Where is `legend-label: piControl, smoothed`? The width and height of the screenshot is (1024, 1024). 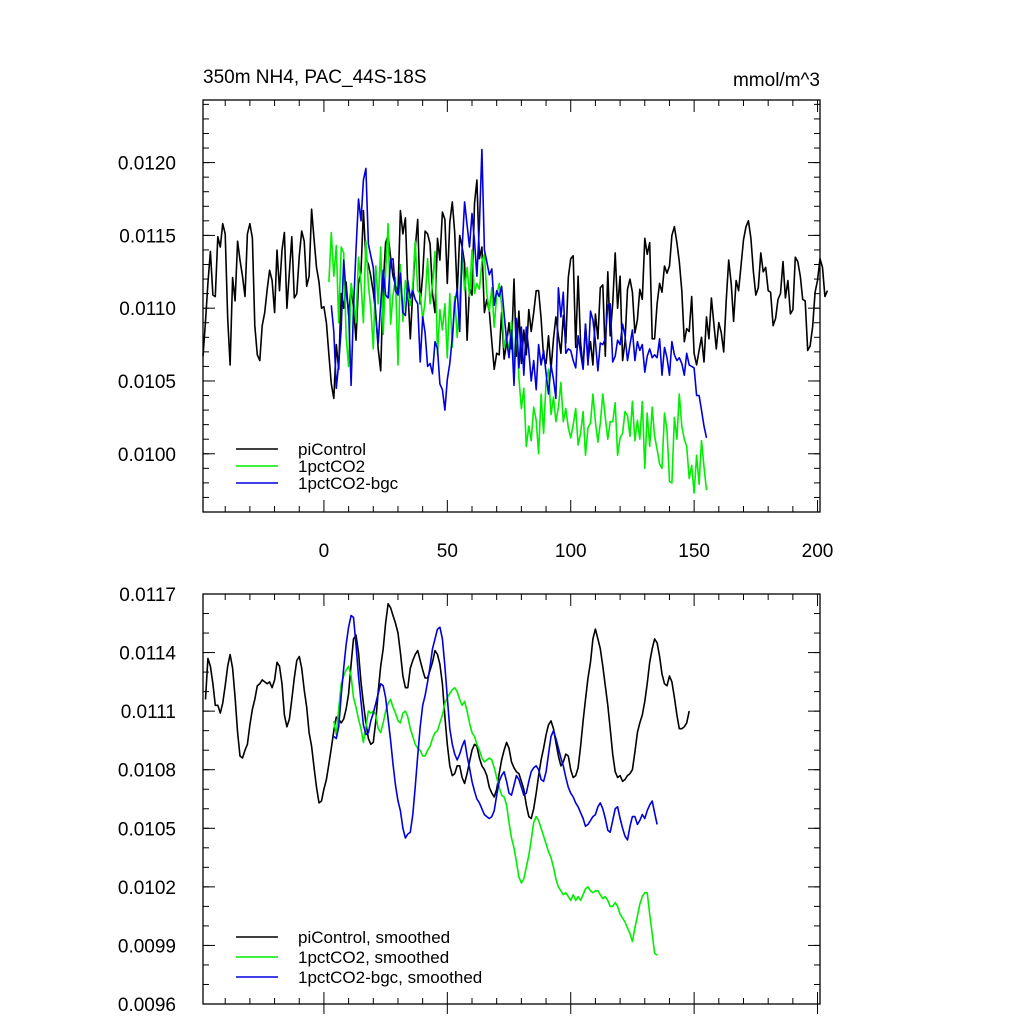 legend-label: piControl, smoothed is located at coordinates (374, 937).